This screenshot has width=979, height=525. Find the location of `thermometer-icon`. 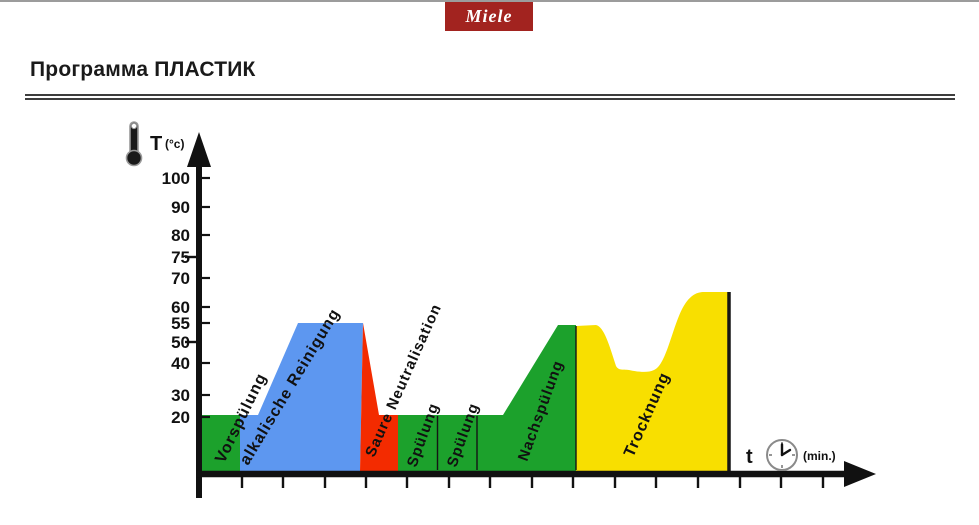

thermometer-icon is located at coordinates (134, 144).